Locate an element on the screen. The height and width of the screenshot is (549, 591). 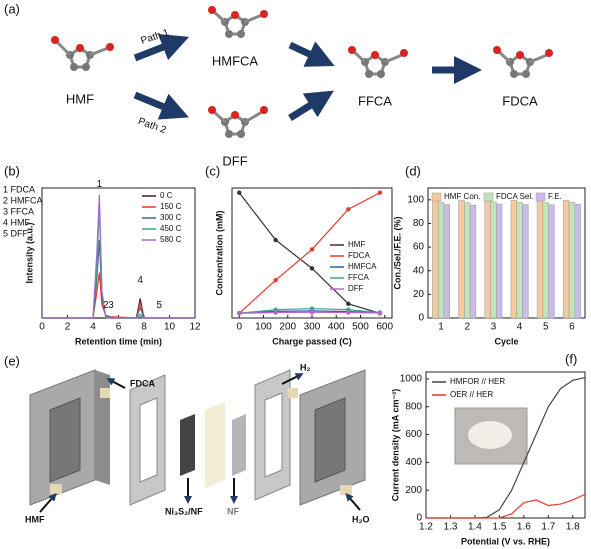
path-label: Path 2 is located at coordinates (151, 126).